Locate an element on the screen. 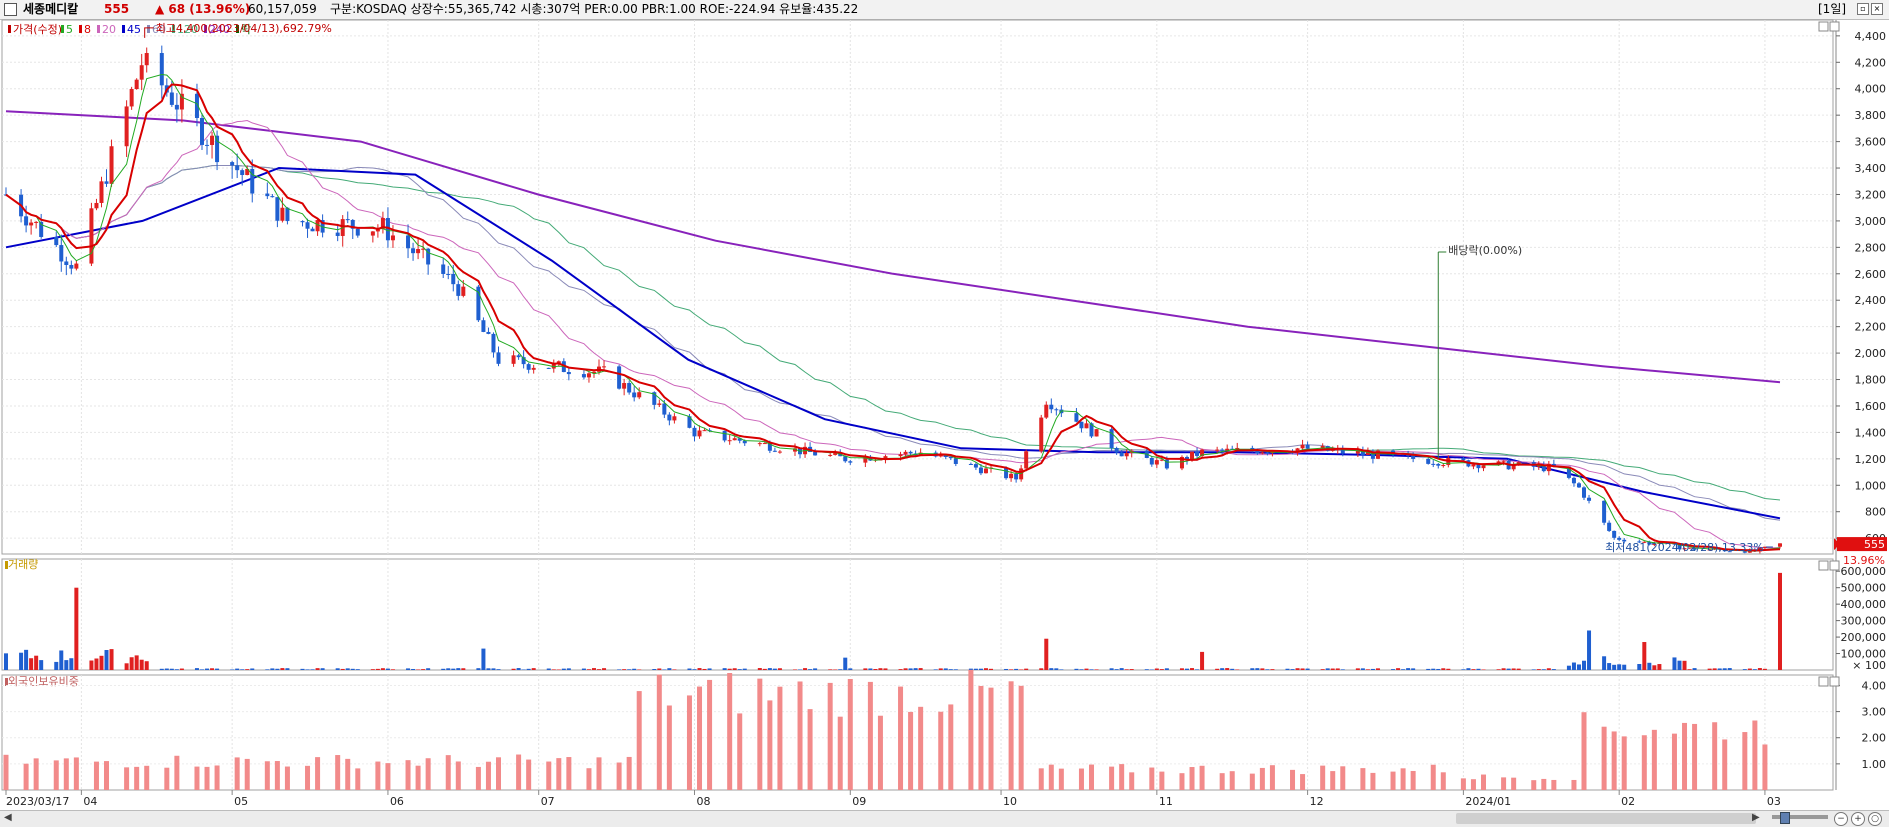 The height and width of the screenshot is (827, 1889). price-panel-minimize-icon is located at coordinates (1823, 26).